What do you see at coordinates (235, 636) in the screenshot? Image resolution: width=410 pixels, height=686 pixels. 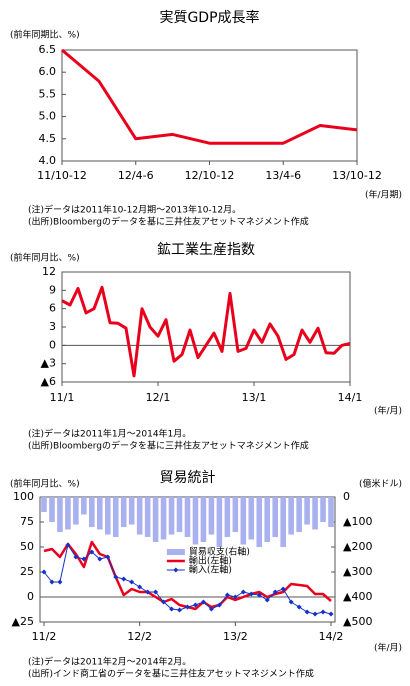 I see `x-tick-label: 13/2` at bounding box center [235, 636].